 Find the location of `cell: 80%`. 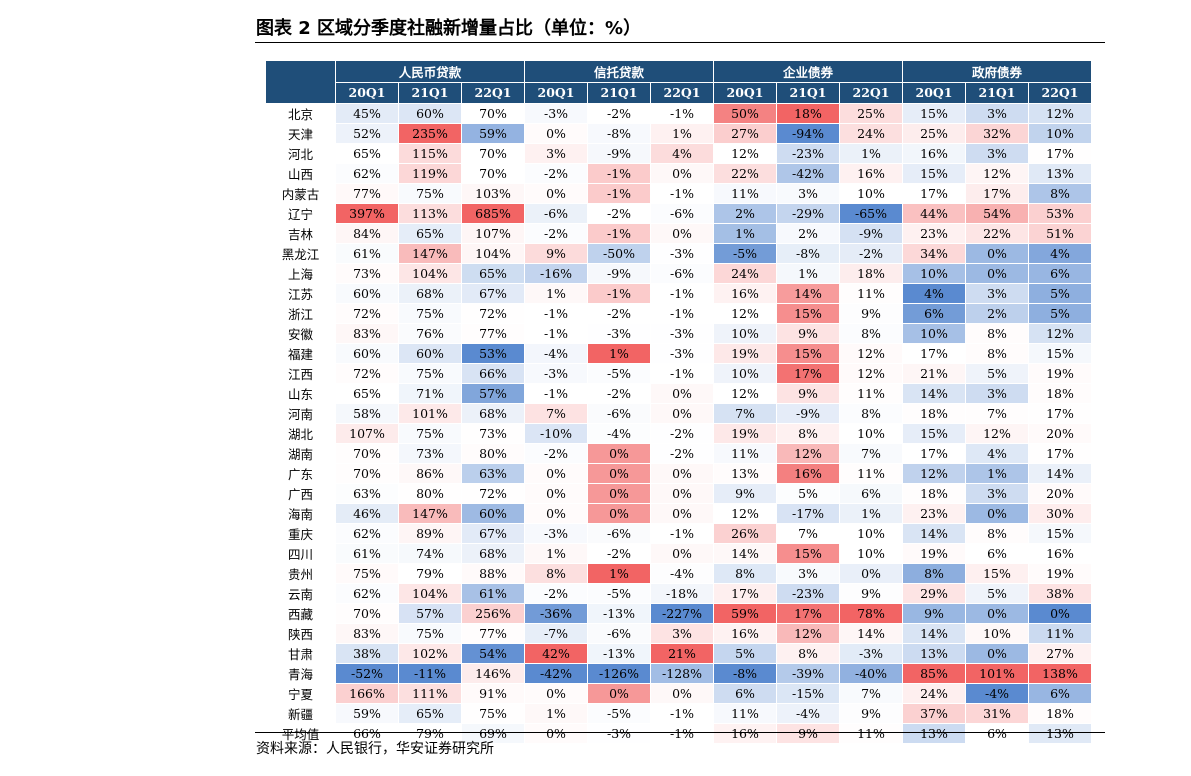

cell: 80% is located at coordinates (493, 453).